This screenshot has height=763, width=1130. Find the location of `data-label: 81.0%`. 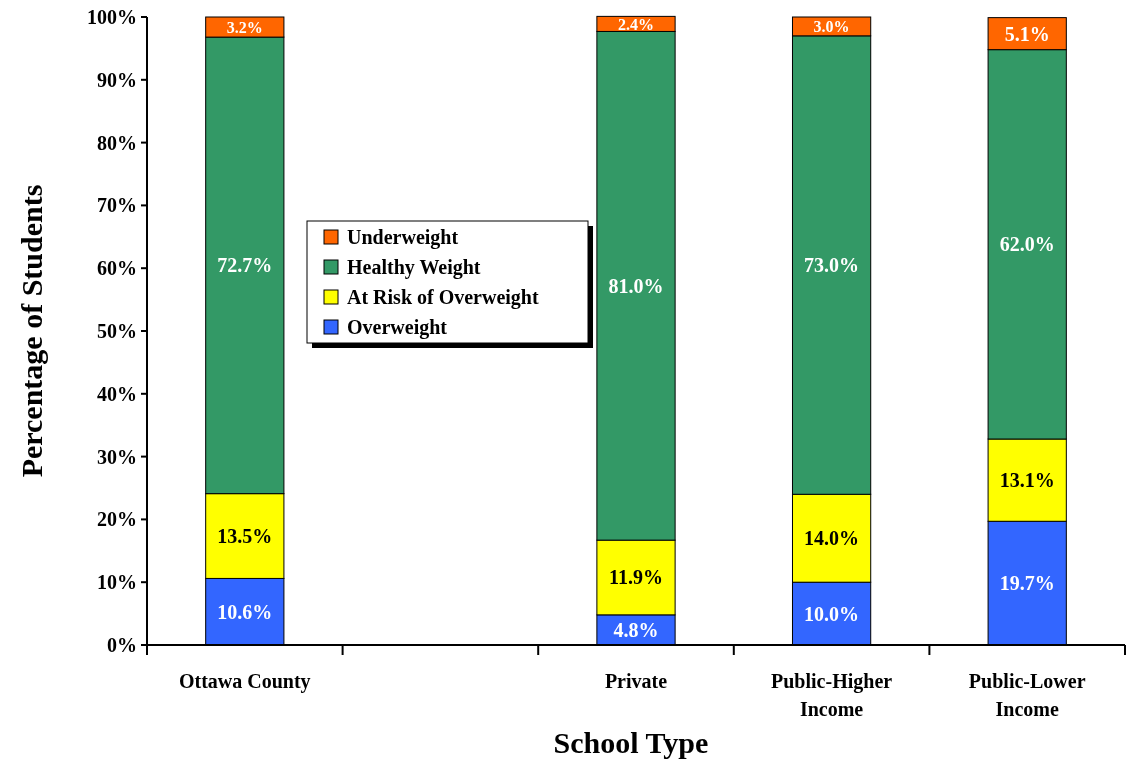

data-label: 81.0% is located at coordinates (636, 285).